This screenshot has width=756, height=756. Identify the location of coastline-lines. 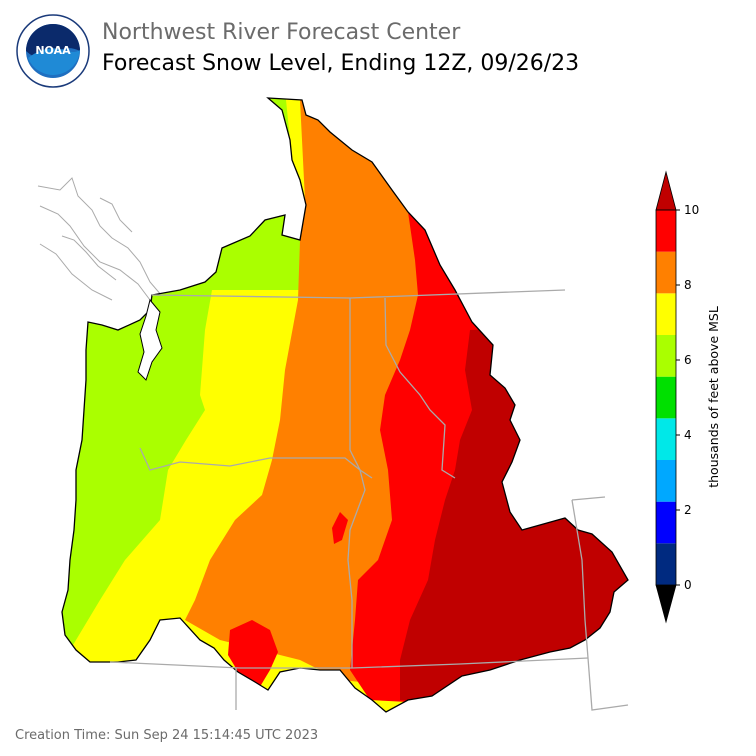
(100, 239).